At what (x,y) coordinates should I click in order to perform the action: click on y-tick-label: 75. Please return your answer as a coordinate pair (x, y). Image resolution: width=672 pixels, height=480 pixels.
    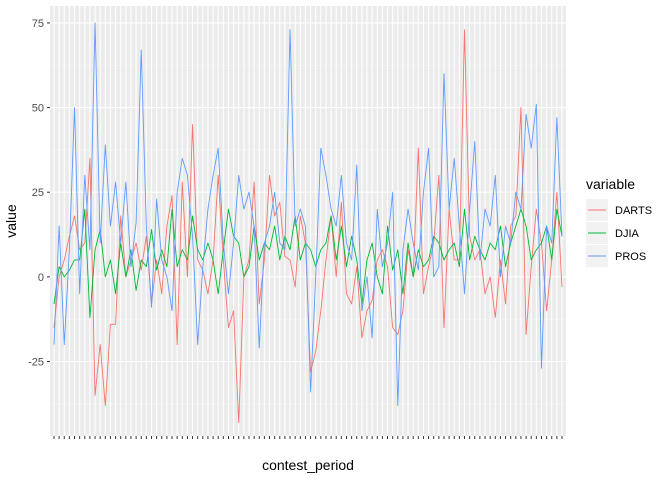
    Looking at the image, I should click on (38, 24).